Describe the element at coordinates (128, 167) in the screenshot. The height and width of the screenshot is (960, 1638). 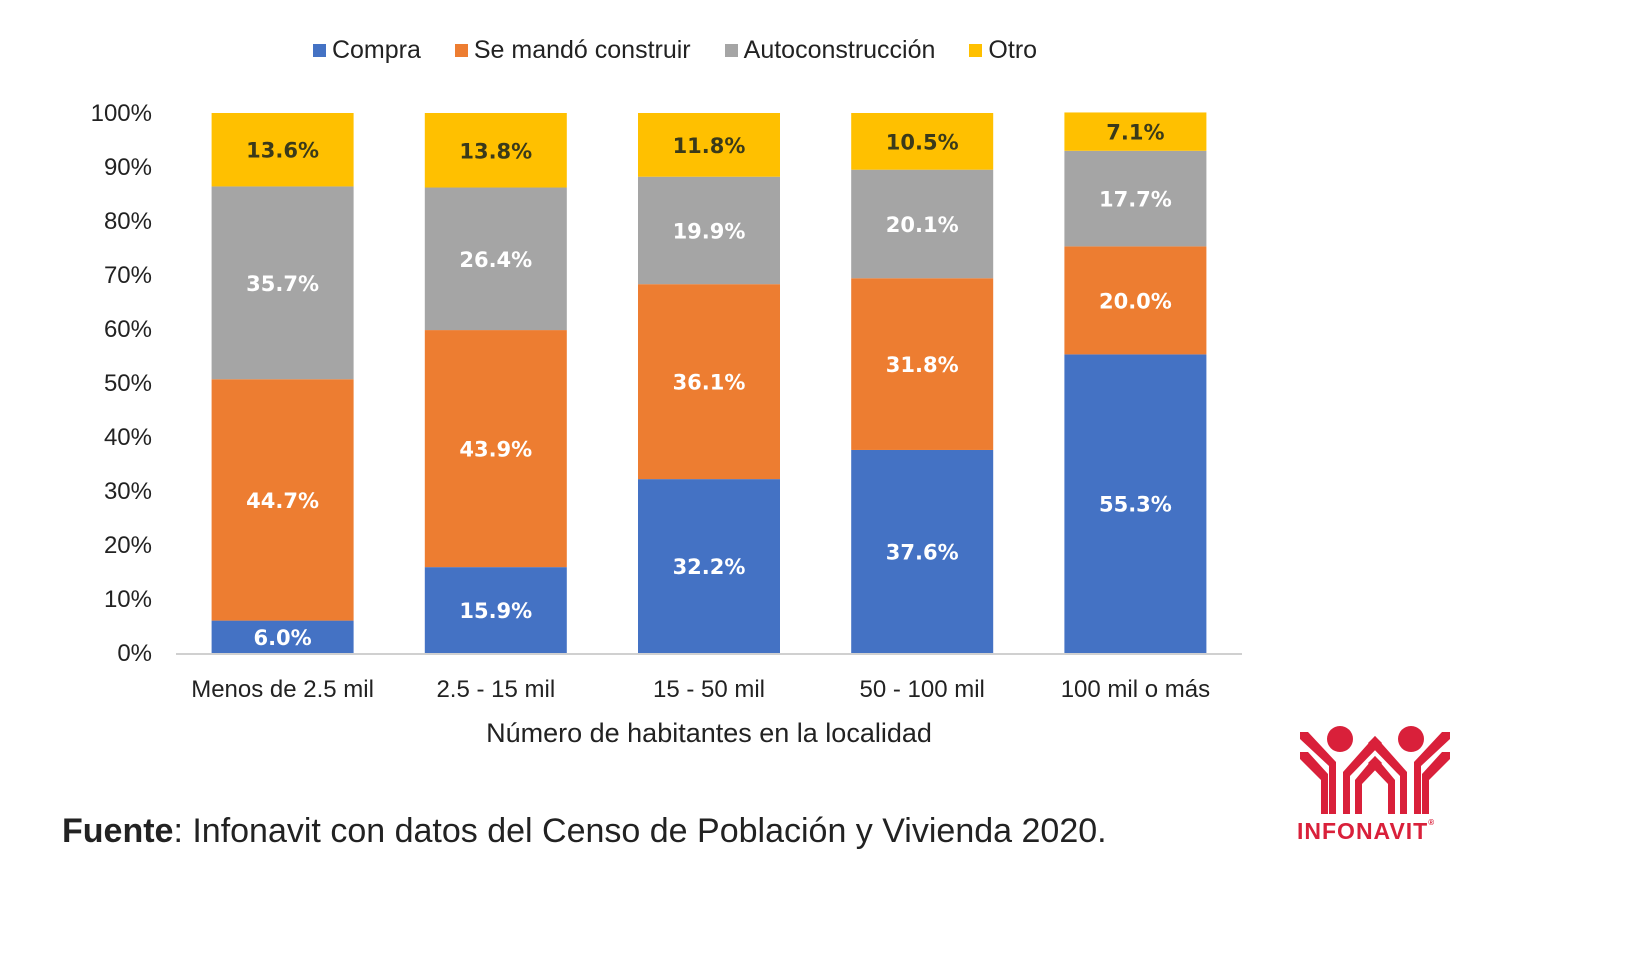
I see `y-tick-label: 90%` at that location.